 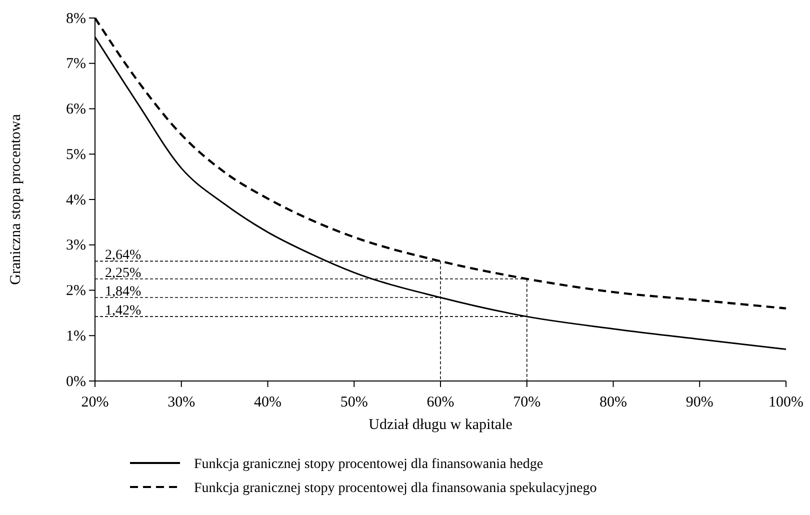 What do you see at coordinates (76, 64) in the screenshot?
I see `y-tick-label: 7%` at bounding box center [76, 64].